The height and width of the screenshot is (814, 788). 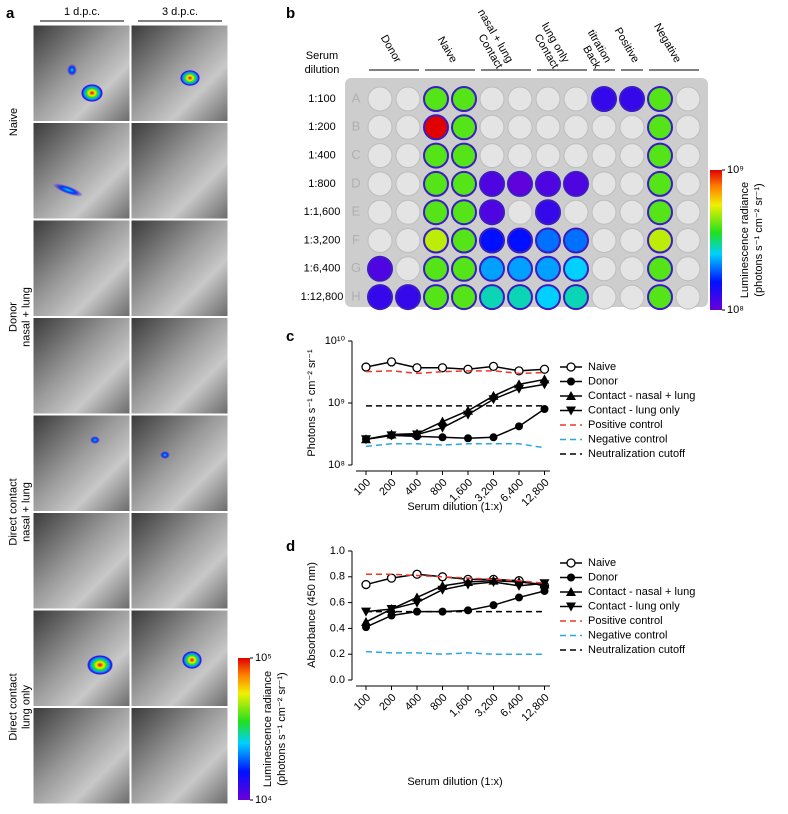 What do you see at coordinates (735, 310) in the screenshot?
I see `colorbar-label: 10⁸` at bounding box center [735, 310].